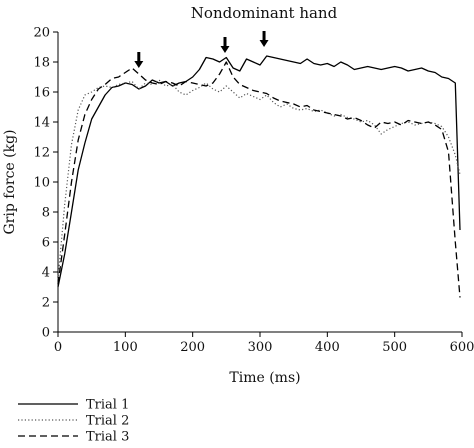  What do you see at coordinates (201, 49) in the screenshot?
I see `peak-arrows` at bounding box center [201, 49].